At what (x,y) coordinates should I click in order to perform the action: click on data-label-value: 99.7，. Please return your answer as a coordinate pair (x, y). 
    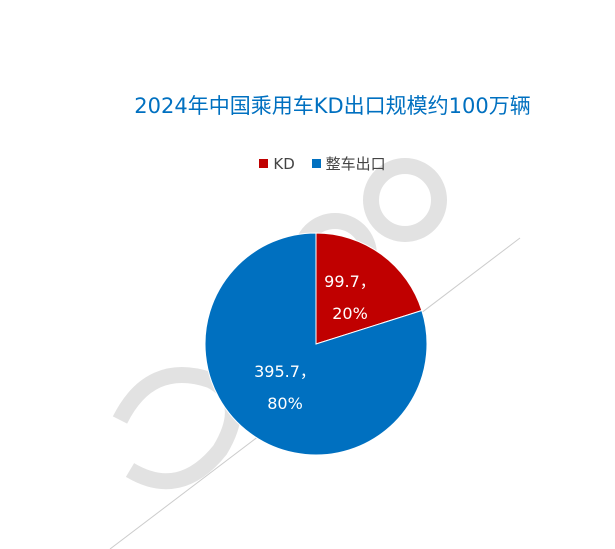
    Looking at the image, I should click on (350, 281).